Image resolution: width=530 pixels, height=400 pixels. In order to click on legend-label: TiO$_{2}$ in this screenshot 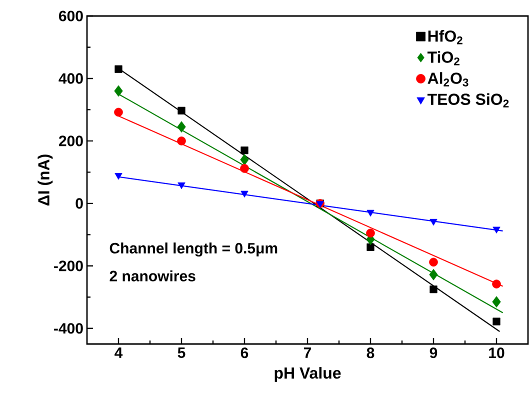, I will do `click(443, 58)`.